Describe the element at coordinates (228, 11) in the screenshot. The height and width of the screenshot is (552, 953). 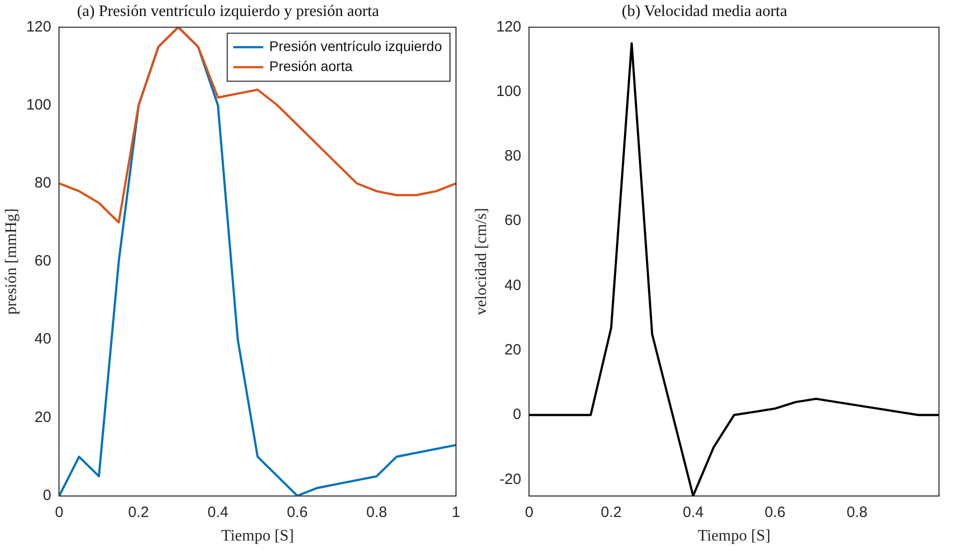
I see `chart-title: (a) Presión ventrículo izquierdo y presión aorta` at that location.